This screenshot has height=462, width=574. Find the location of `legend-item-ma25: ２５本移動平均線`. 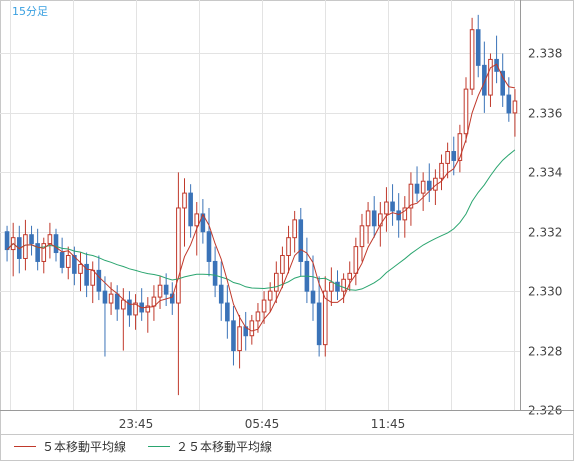

legend-item-ma25: ２５本移動平均線 is located at coordinates (210, 446).